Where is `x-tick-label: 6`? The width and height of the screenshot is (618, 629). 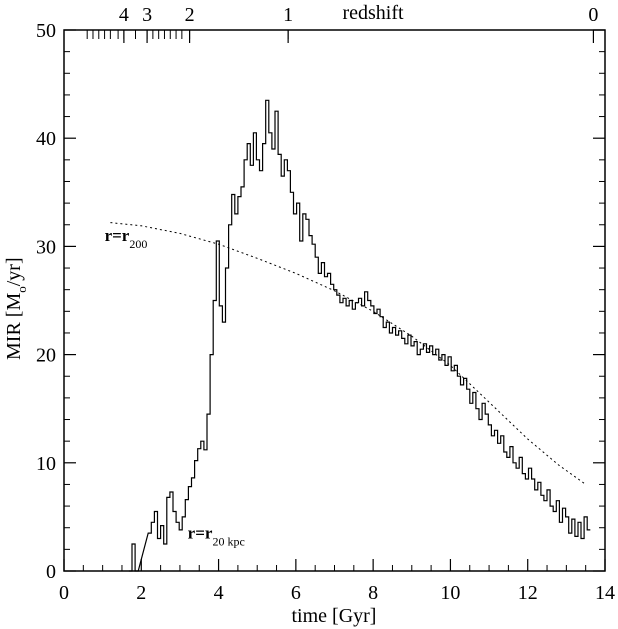
x-tick-label: 6 is located at coordinates (296, 593).